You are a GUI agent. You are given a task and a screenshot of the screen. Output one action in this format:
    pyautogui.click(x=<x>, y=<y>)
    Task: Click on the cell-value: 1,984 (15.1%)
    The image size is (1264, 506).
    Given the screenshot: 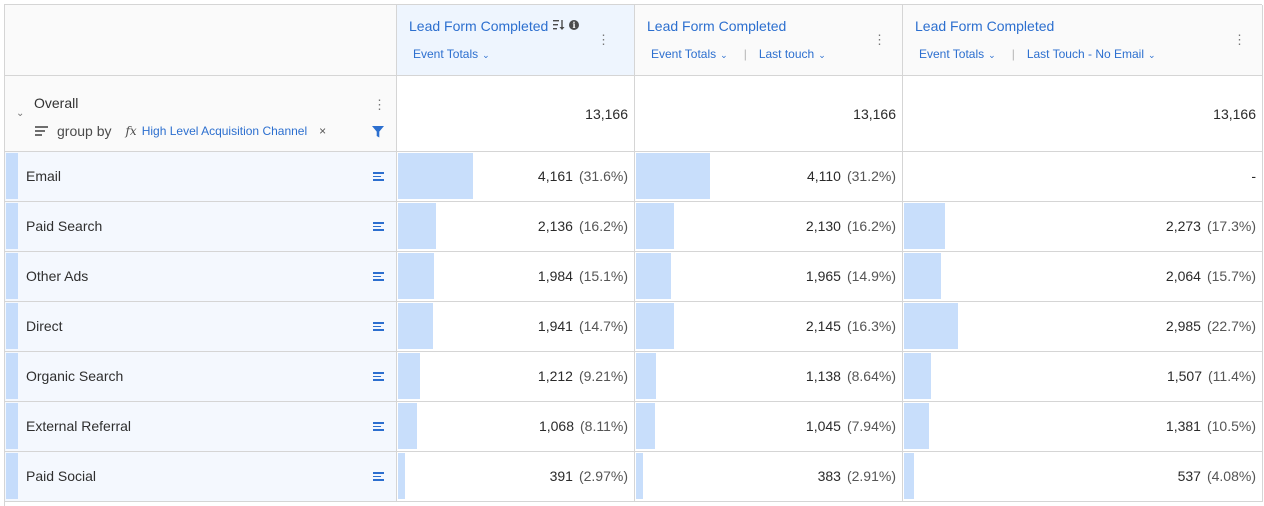 What is the action you would take?
    pyautogui.click(x=583, y=276)
    